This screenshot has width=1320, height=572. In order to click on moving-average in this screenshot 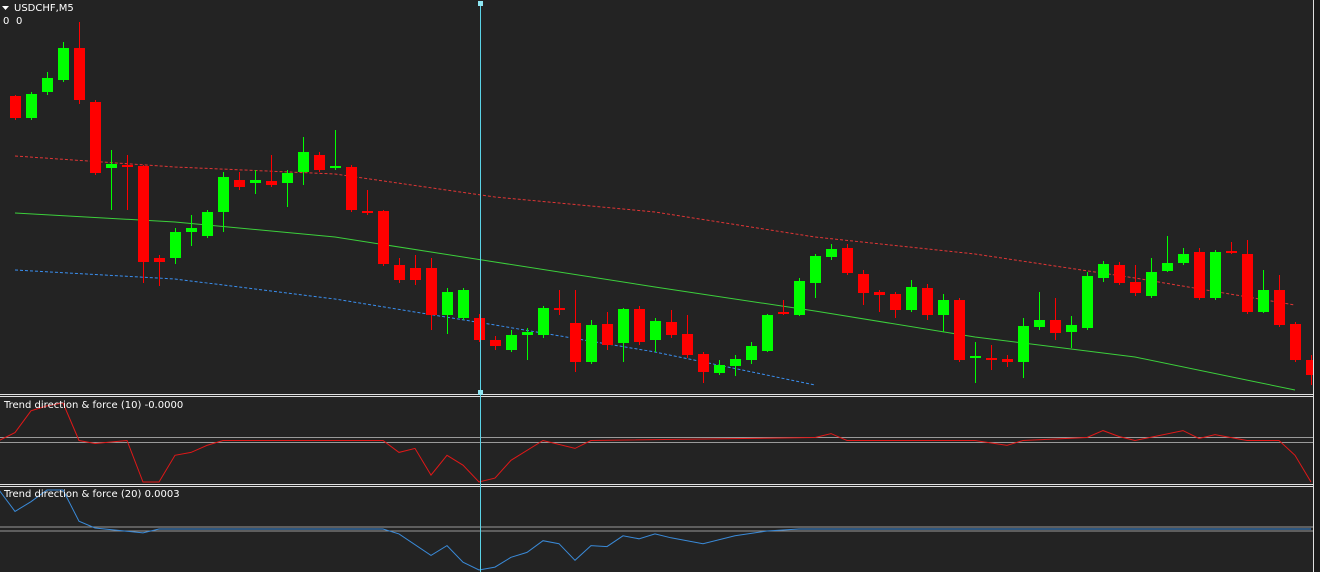, I will do `click(415, 327)`.